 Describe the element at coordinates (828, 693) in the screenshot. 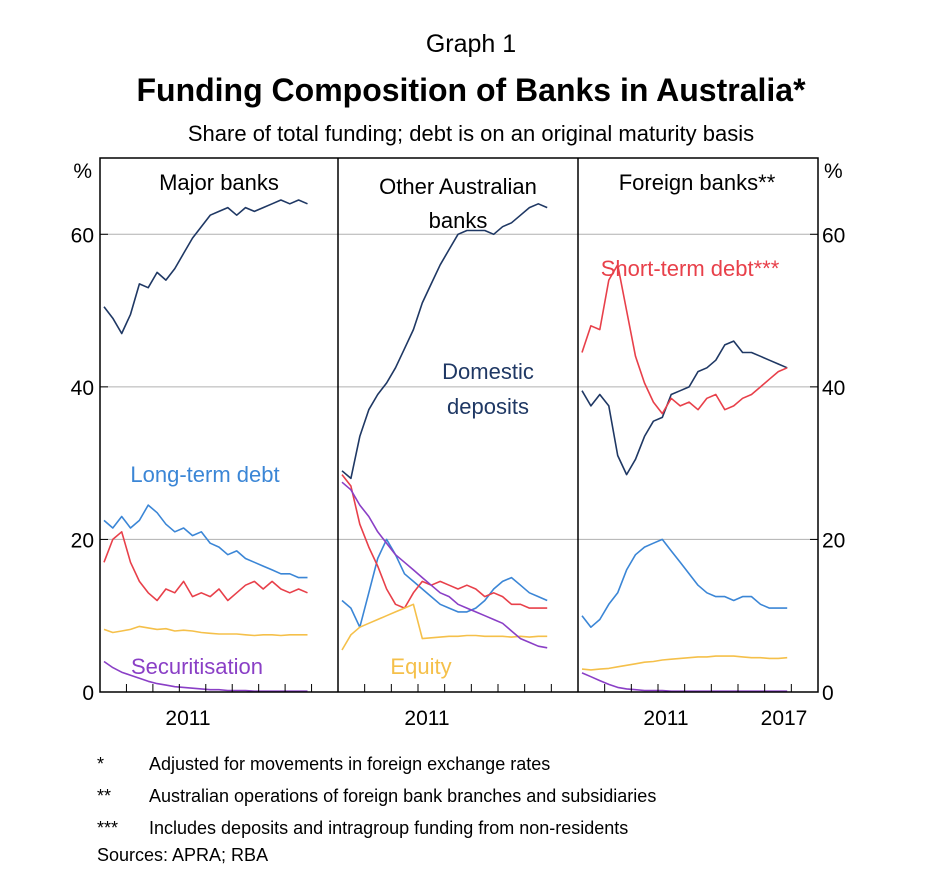

I see `y-tick-label-right: 0` at that location.